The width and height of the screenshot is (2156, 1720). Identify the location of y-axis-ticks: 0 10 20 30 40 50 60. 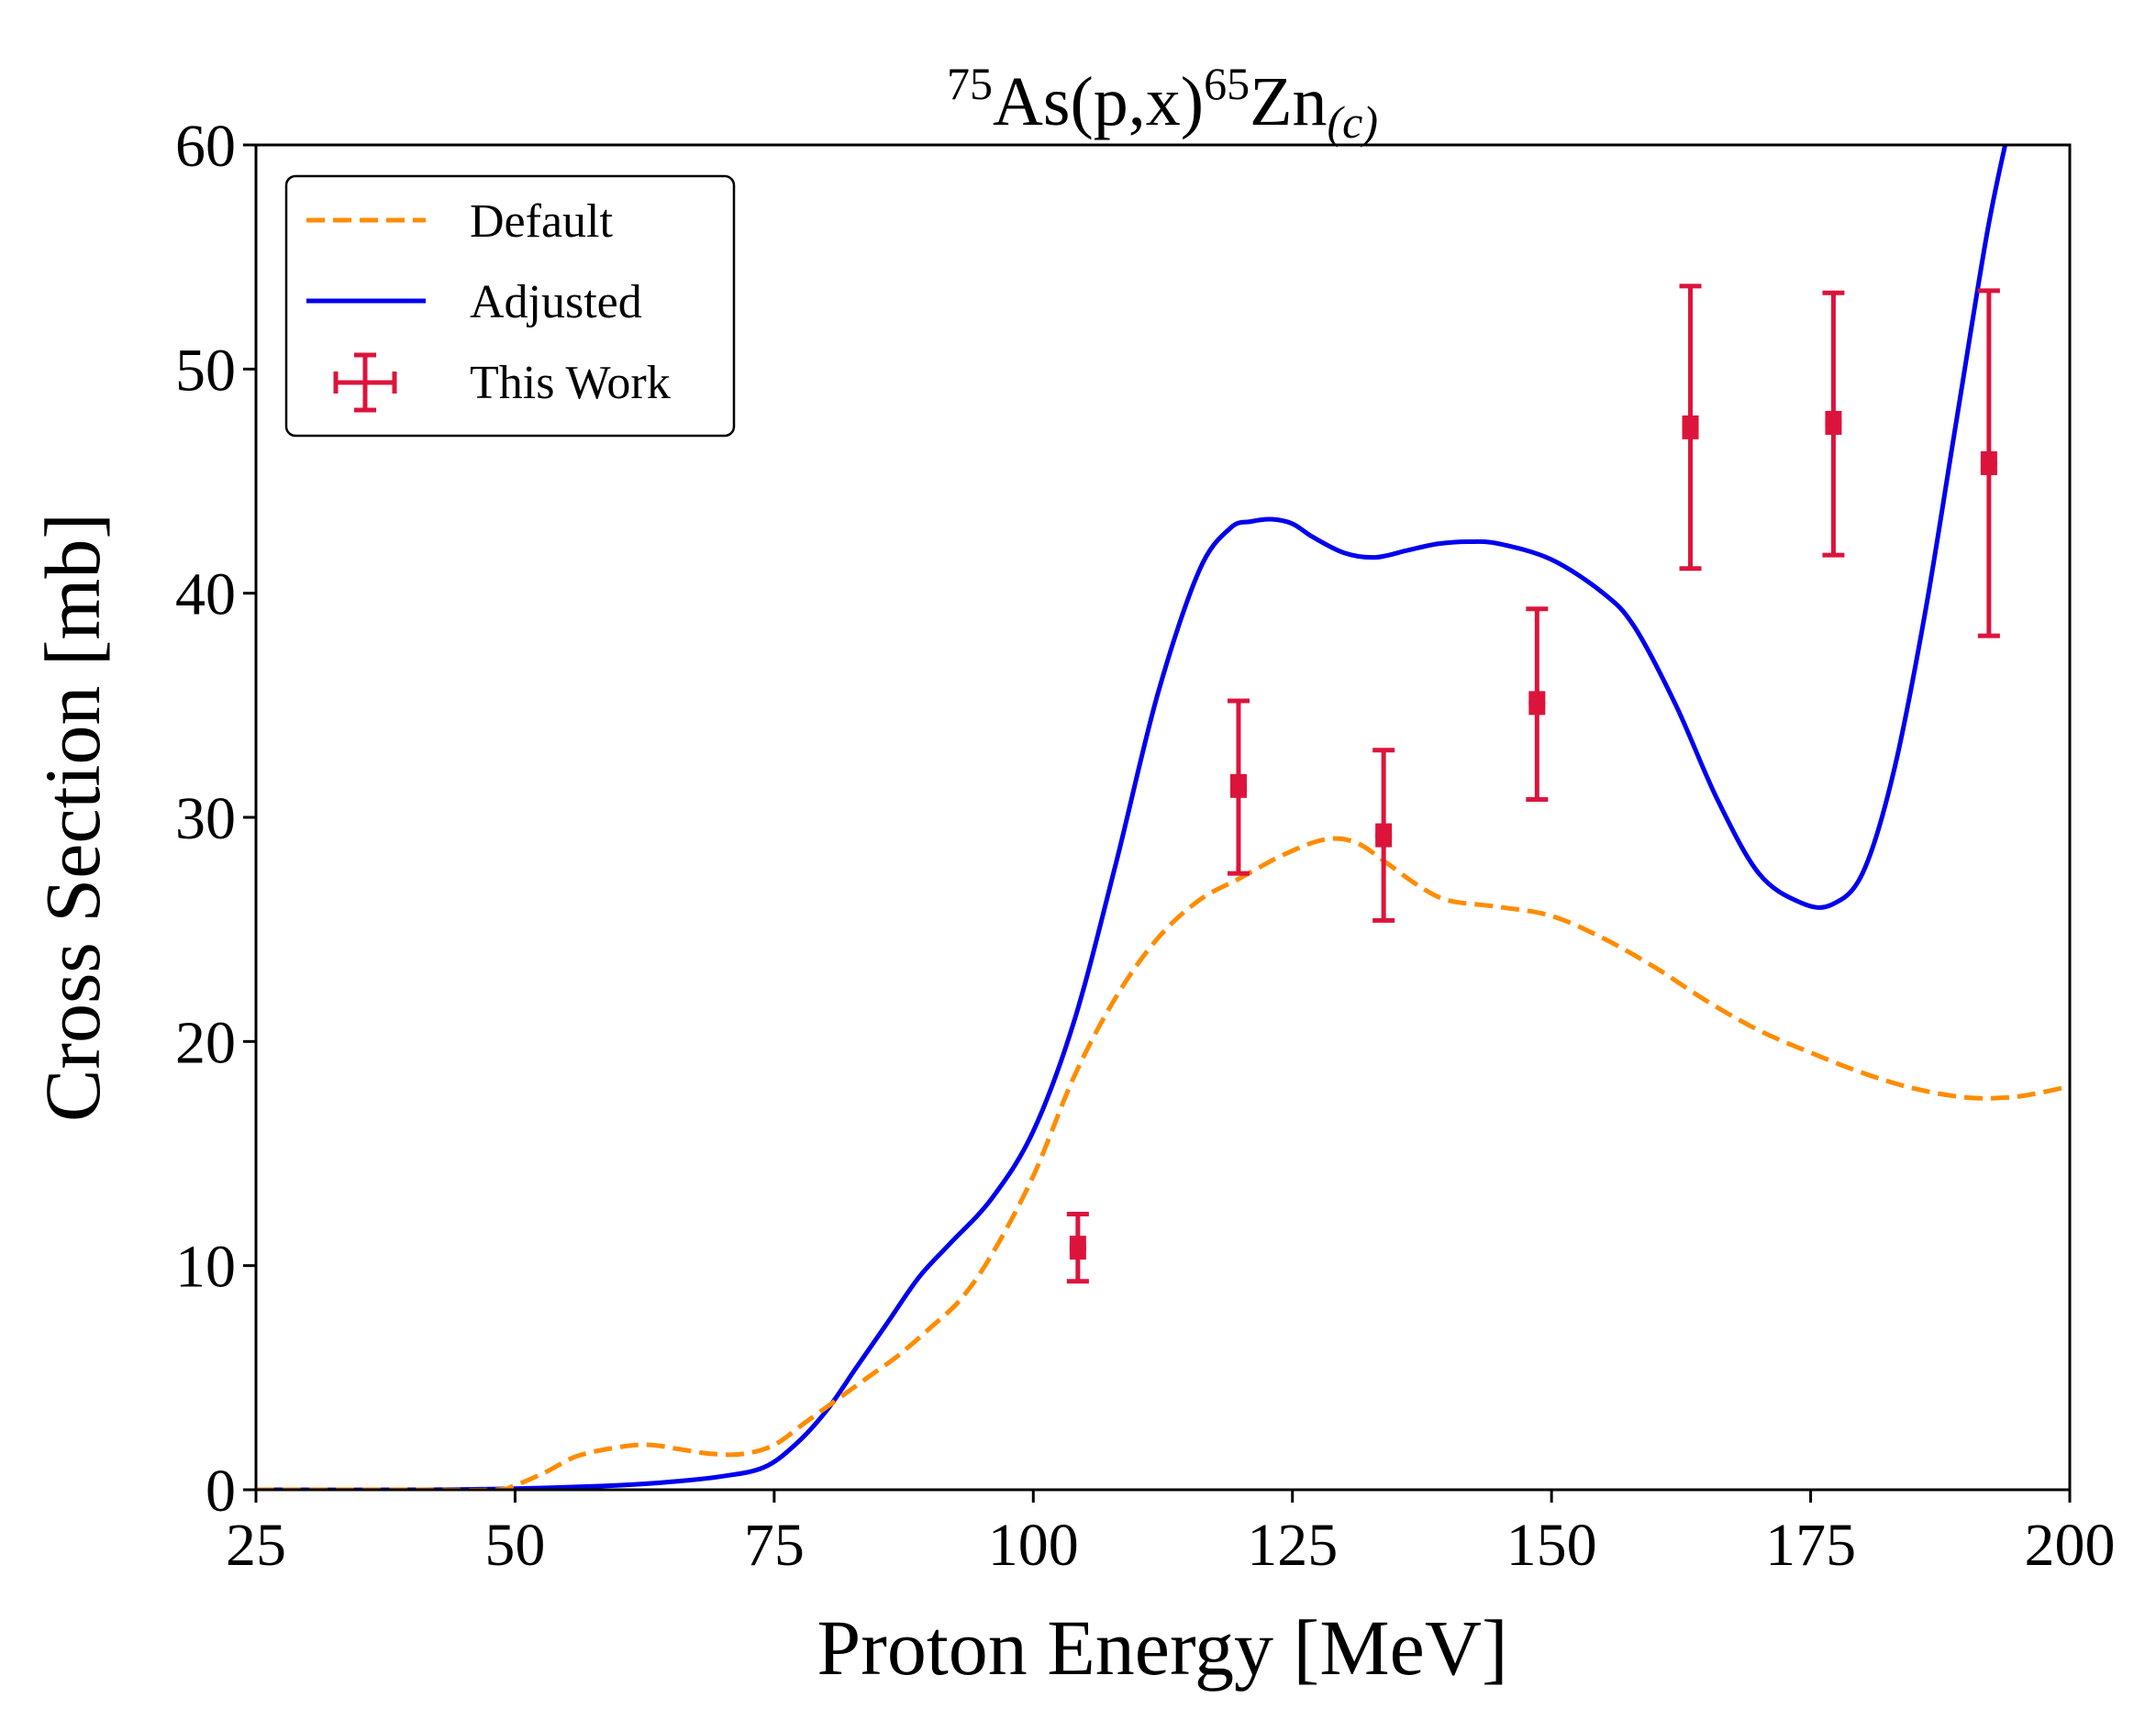
(216, 819).